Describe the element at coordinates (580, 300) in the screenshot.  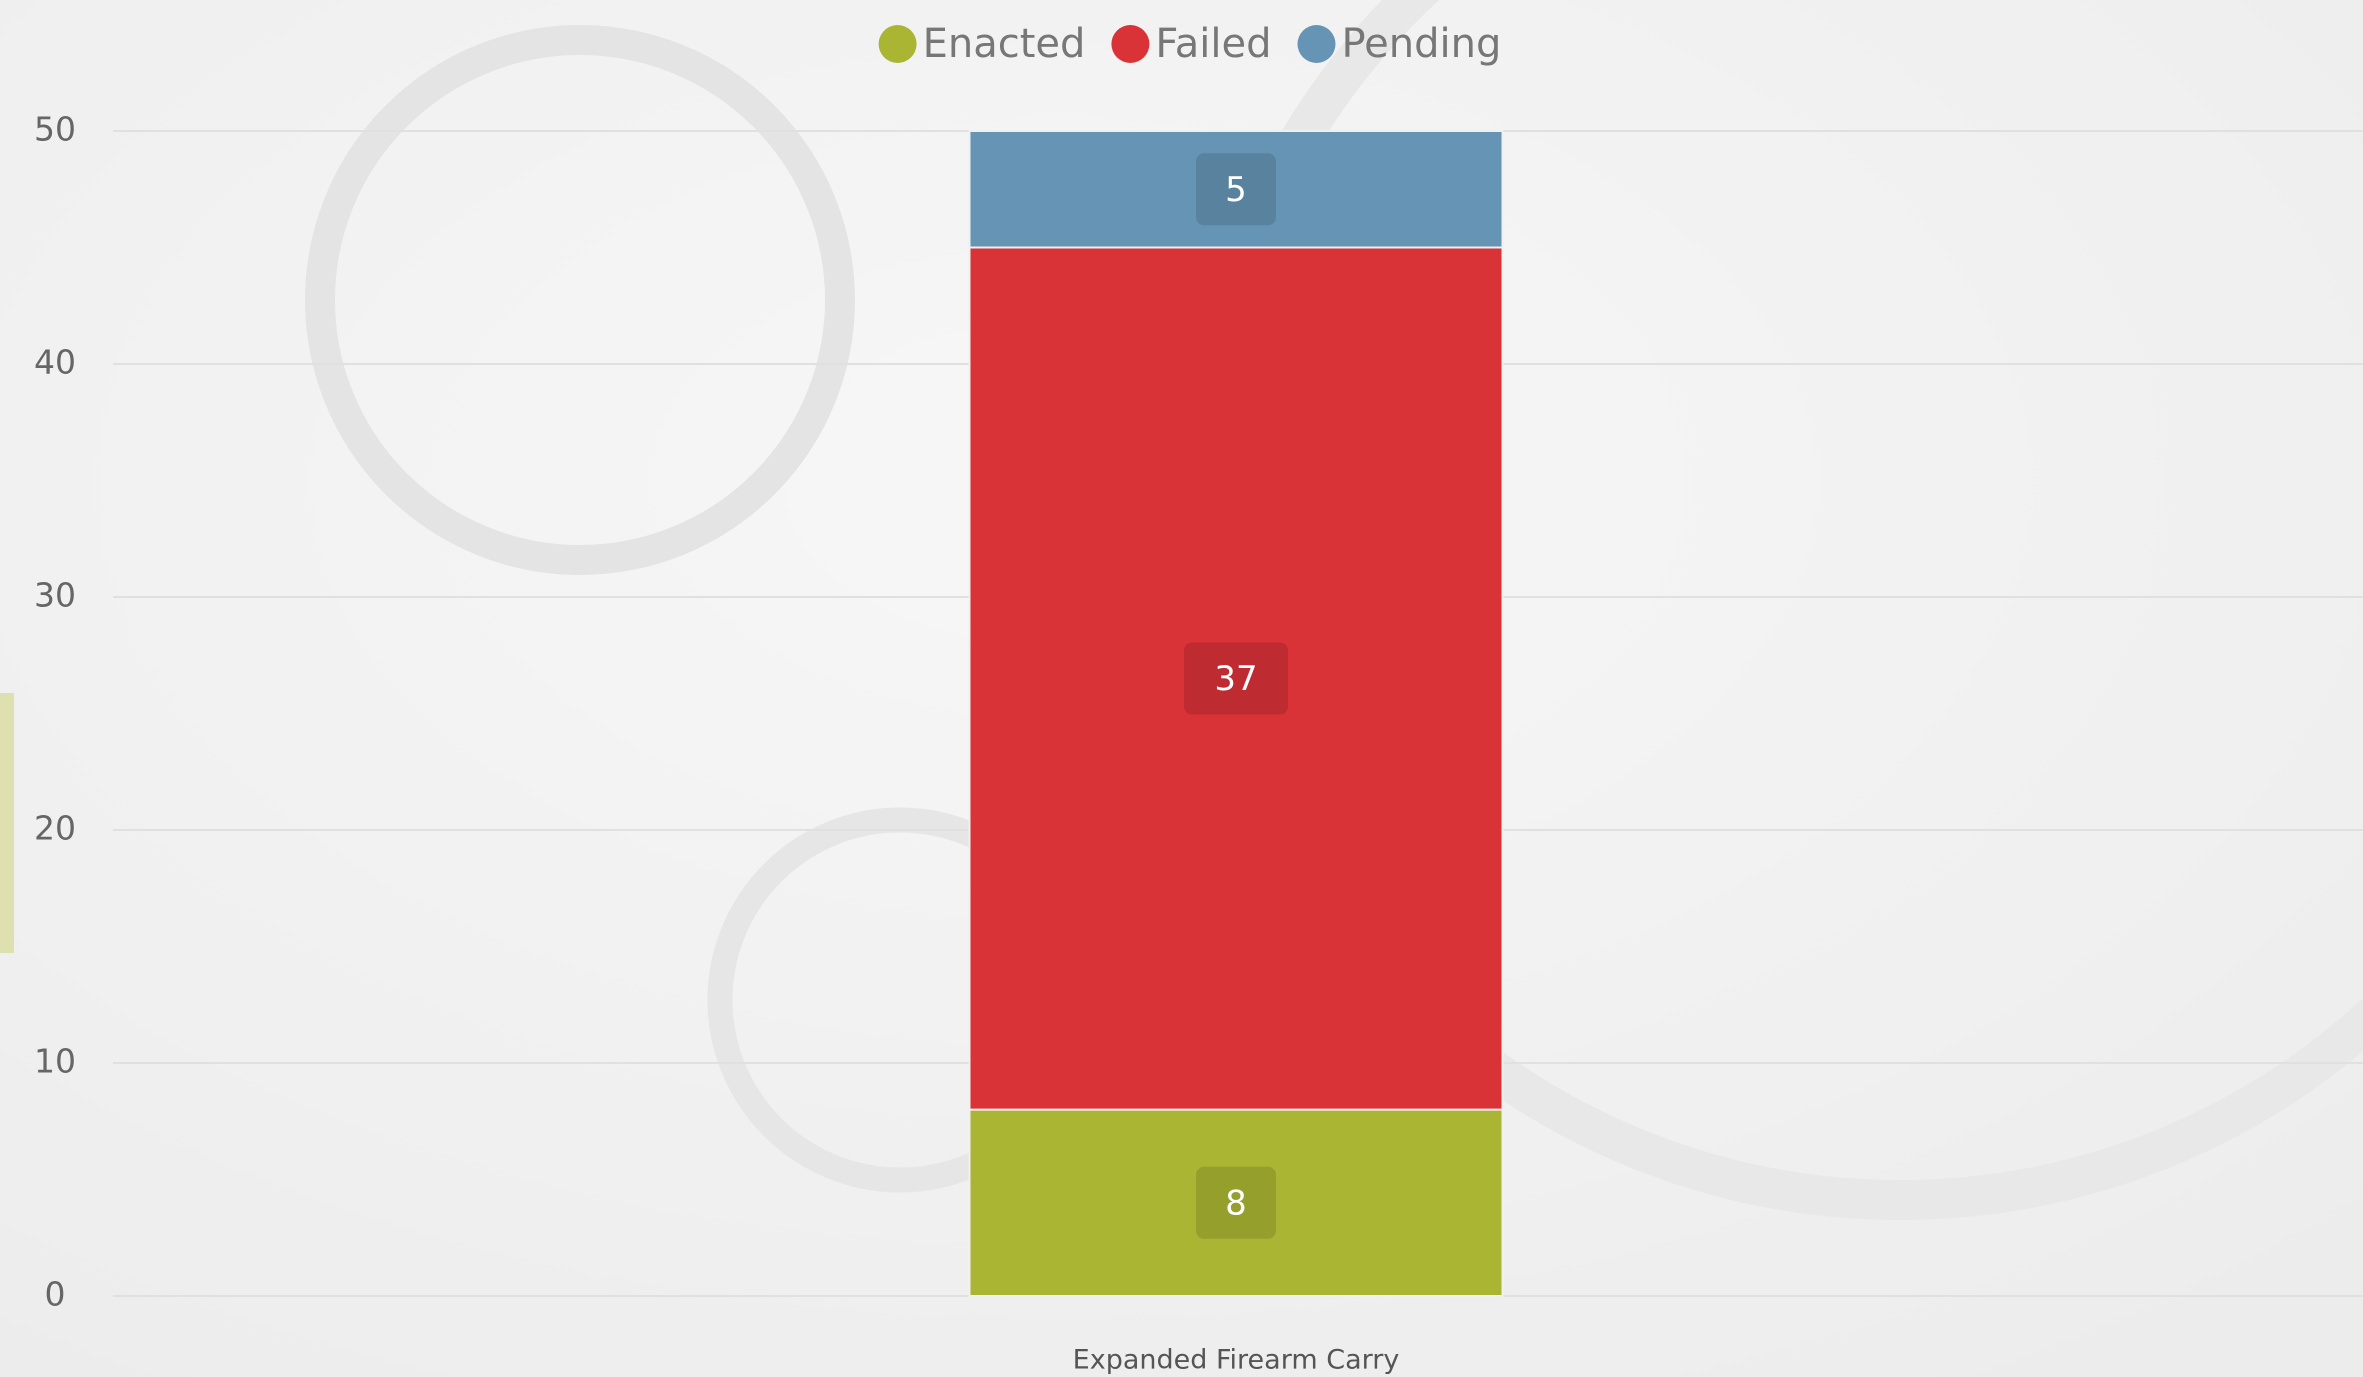
I see `decor` at that location.